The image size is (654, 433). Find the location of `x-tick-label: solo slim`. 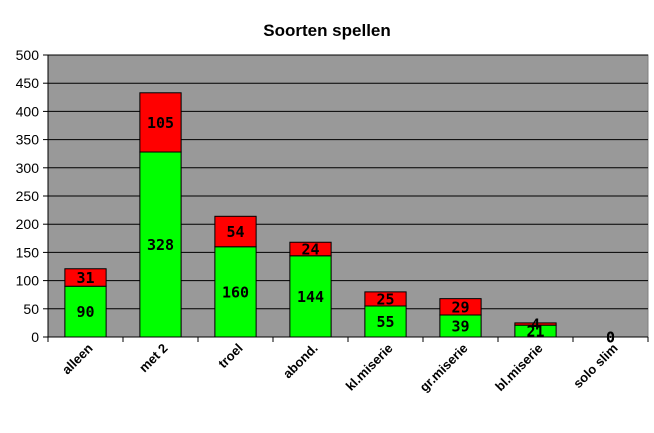

x-tick-label: solo slim is located at coordinates (595, 366).